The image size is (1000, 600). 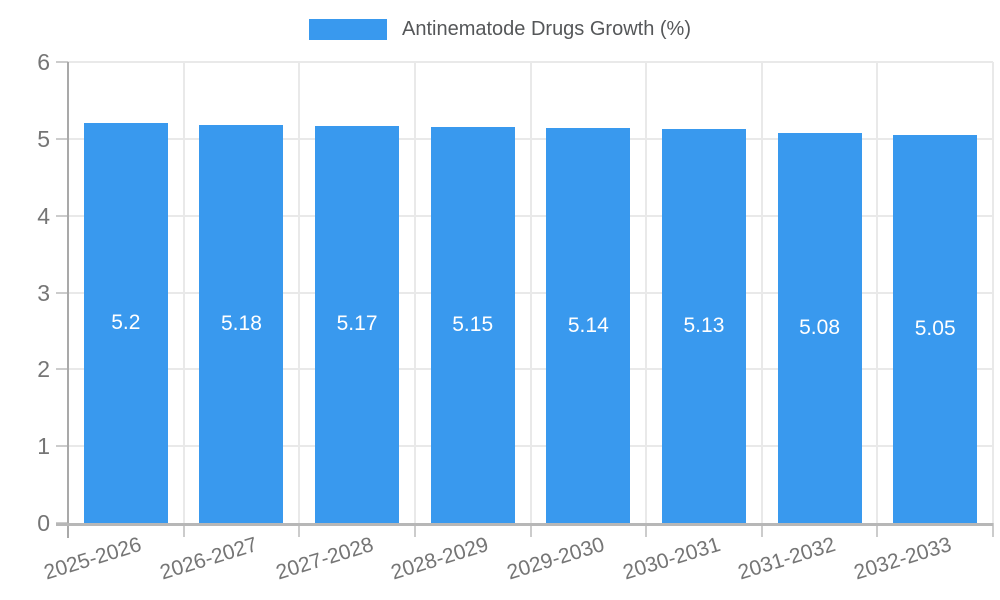 I want to click on bar: 5.05, so click(x=935, y=328).